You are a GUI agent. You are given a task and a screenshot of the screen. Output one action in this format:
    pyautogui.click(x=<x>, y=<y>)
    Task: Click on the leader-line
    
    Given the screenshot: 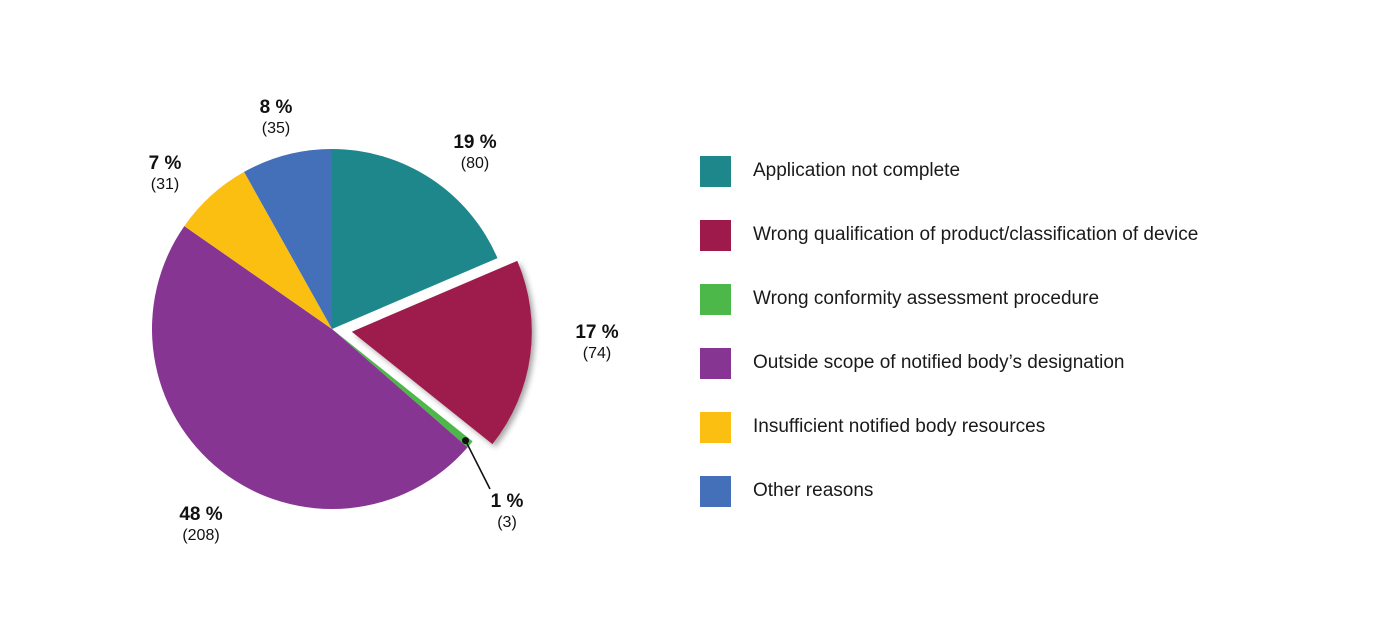 What is the action you would take?
    pyautogui.click(x=477, y=465)
    